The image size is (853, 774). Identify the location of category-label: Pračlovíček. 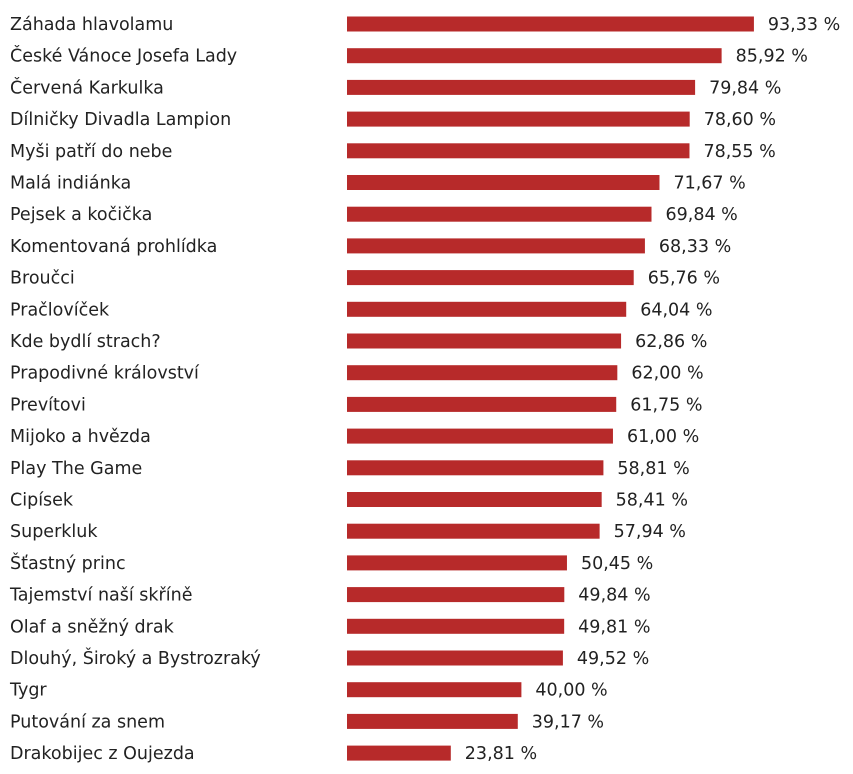
(60, 310).